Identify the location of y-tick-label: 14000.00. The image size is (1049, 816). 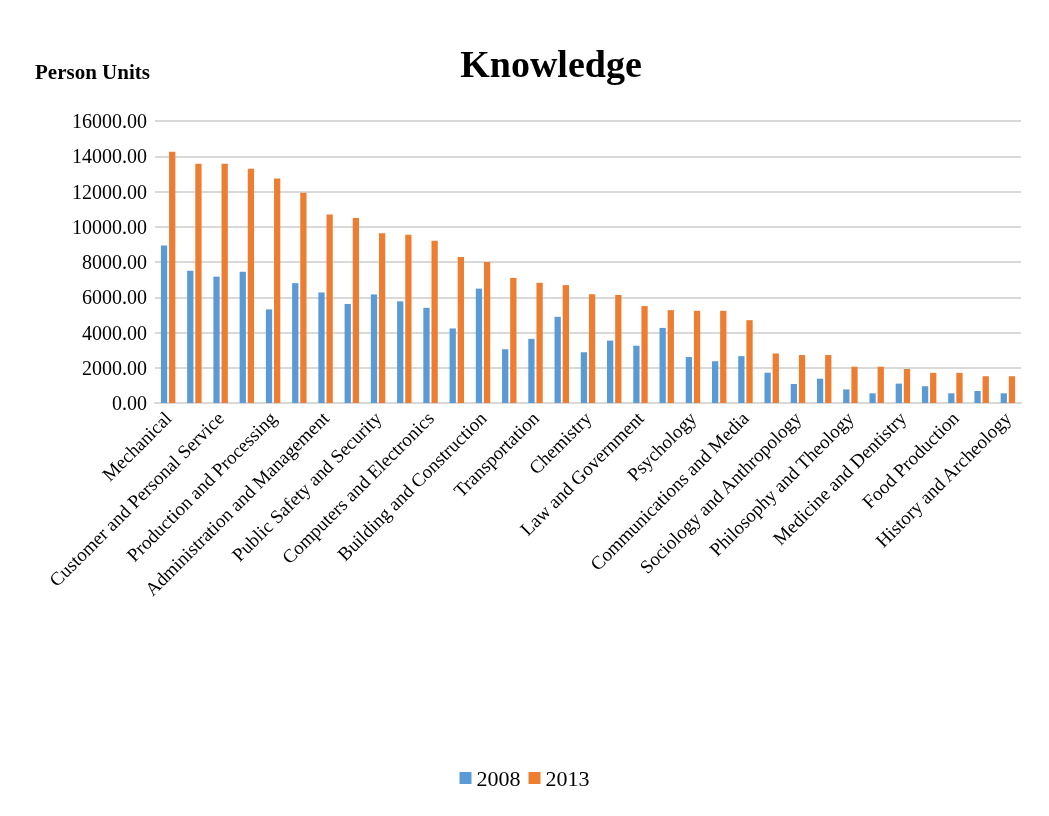
(109, 156).